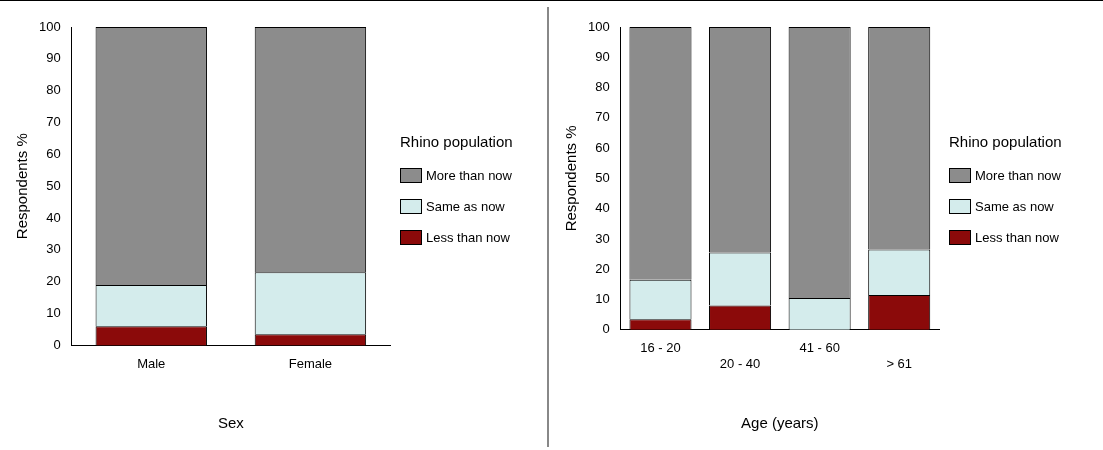 The width and height of the screenshot is (1103, 450). What do you see at coordinates (660, 348) in the screenshot?
I see `x-tick-label: 16 - 20` at bounding box center [660, 348].